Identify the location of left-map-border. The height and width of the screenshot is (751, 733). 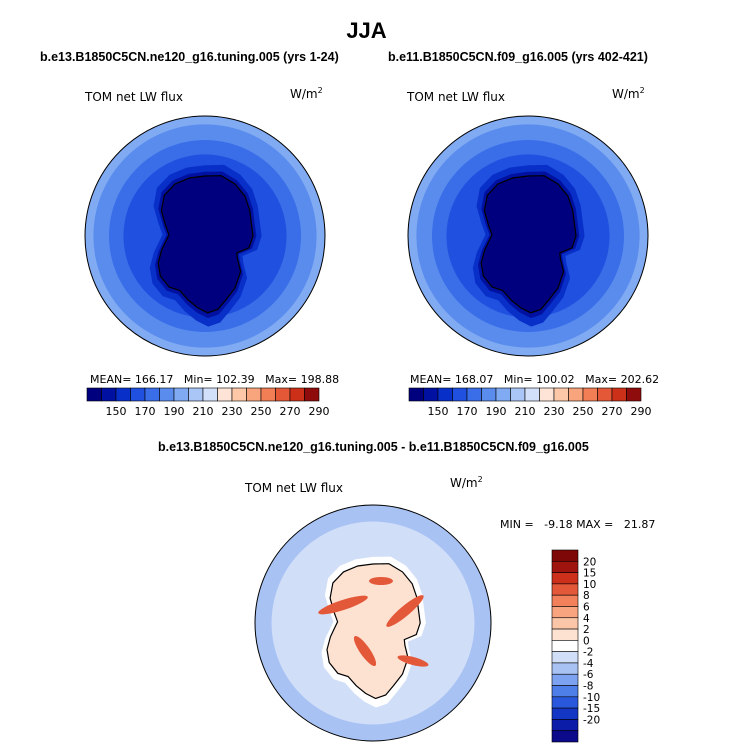
(205, 236).